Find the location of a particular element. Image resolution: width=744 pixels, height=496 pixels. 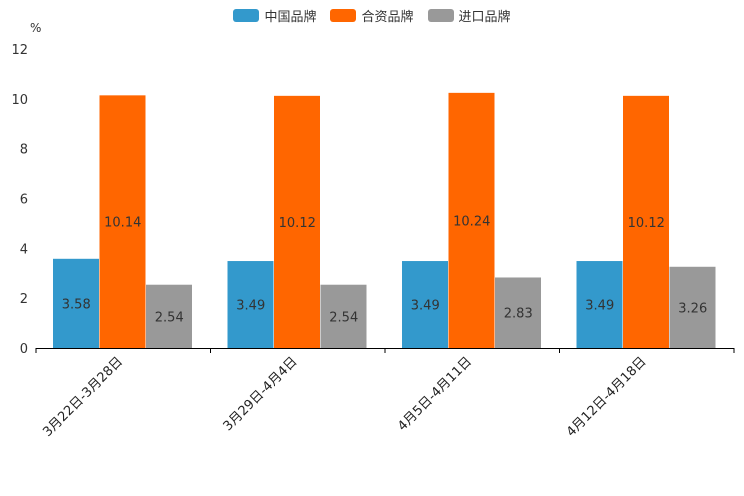

y-tick-label: 0 is located at coordinates (24, 349).